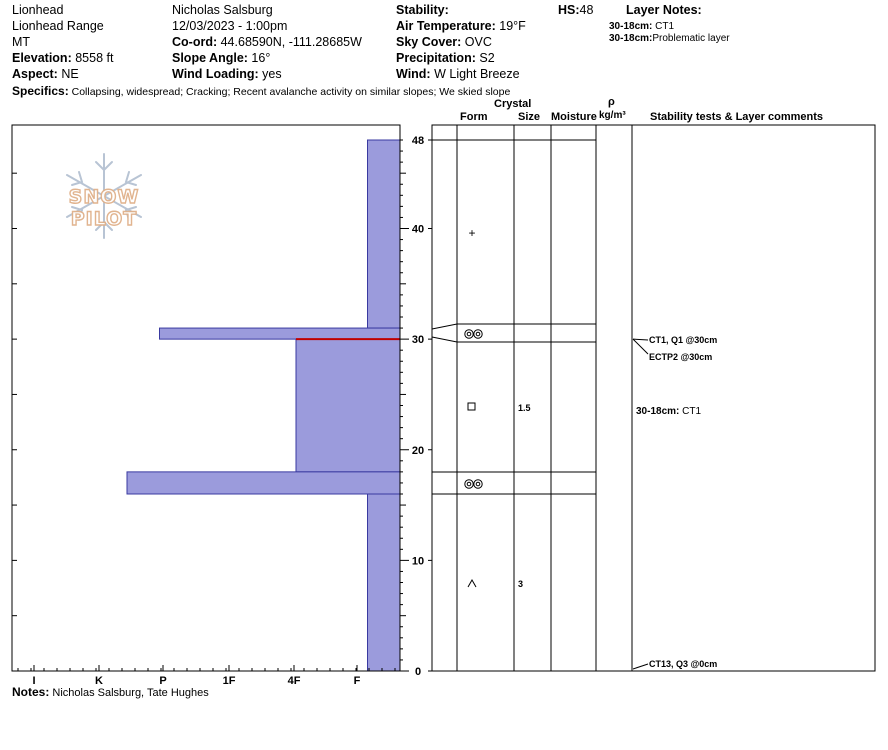  I want to click on depth-tick-label: 10, so click(418, 561).